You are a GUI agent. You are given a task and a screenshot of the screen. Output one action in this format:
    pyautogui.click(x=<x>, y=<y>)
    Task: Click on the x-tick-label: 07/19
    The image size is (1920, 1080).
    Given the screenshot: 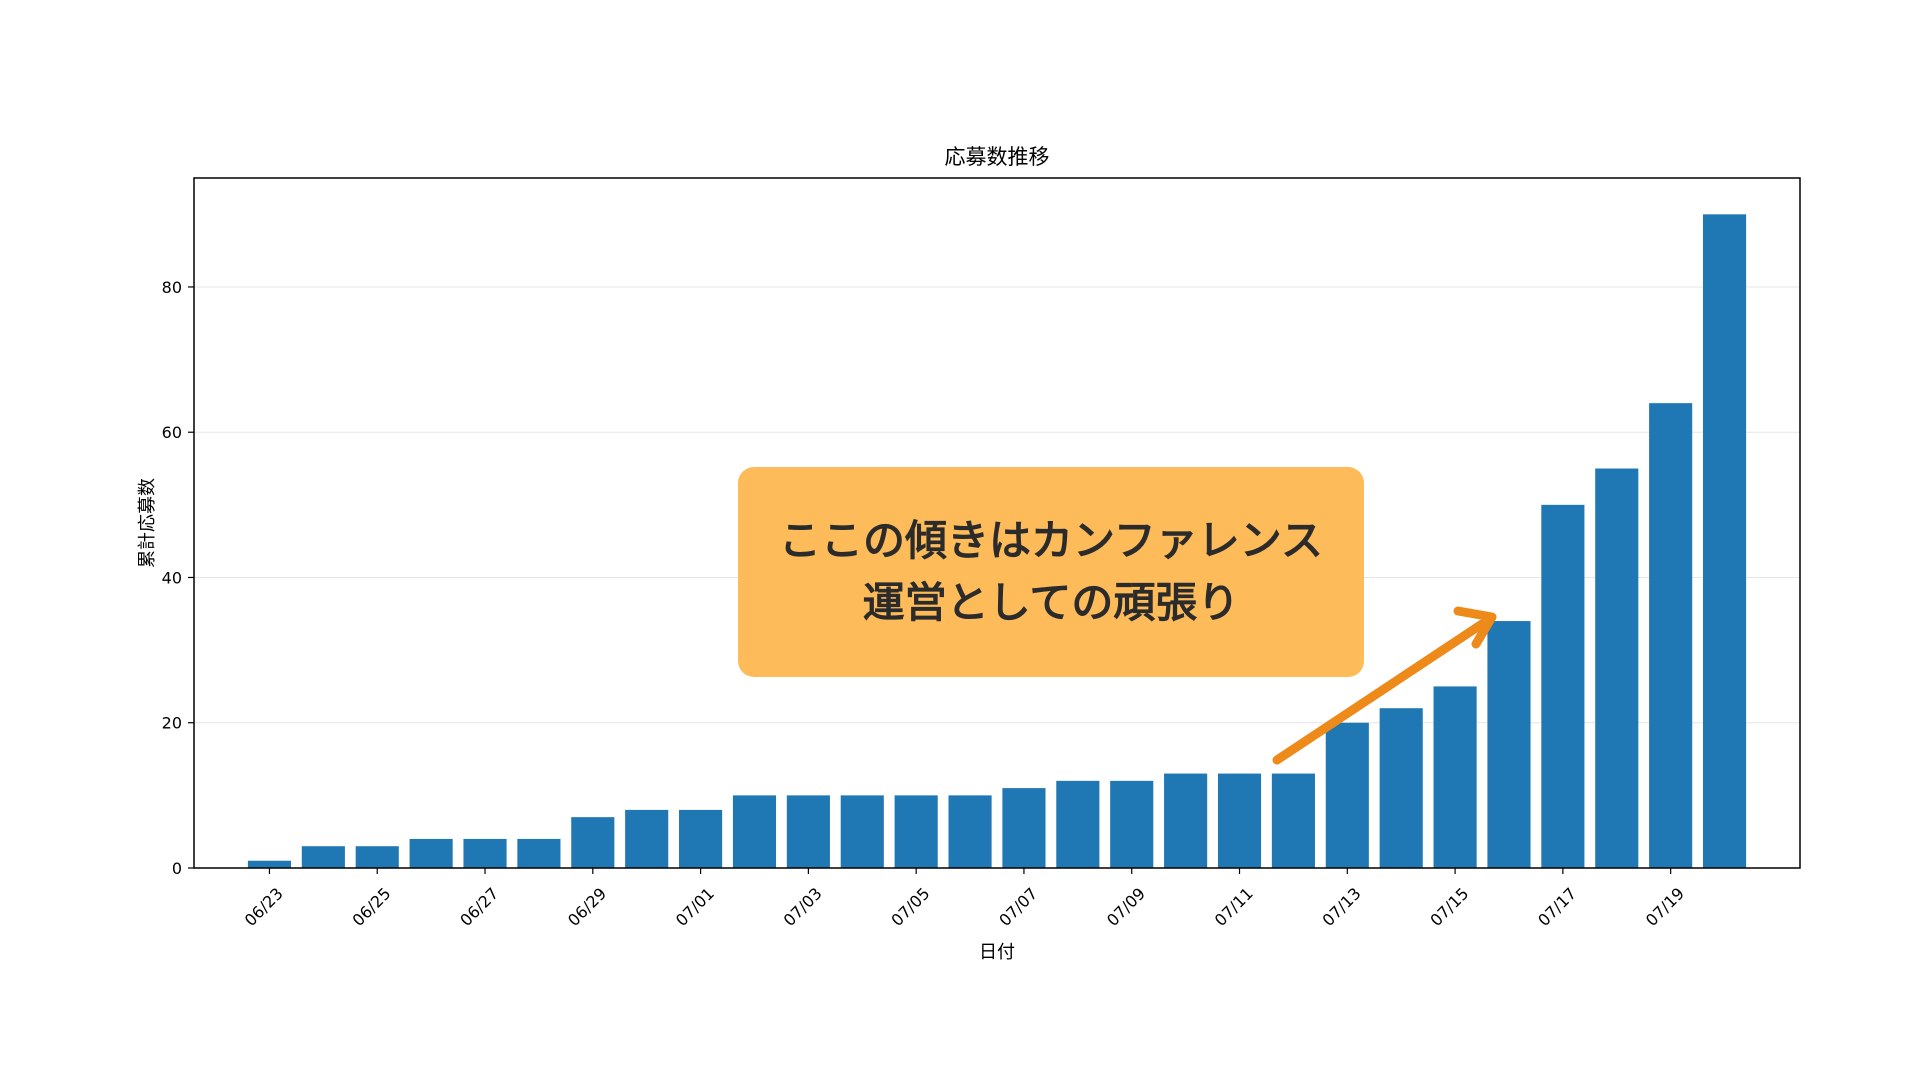 What is the action you would take?
    pyautogui.click(x=1665, y=907)
    